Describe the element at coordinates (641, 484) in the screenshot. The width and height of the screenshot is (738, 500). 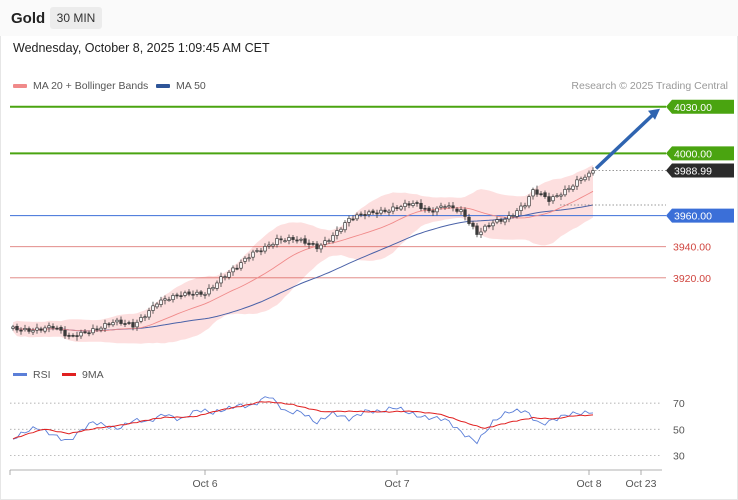
I see `x-axis-label-3: Oct 23` at that location.